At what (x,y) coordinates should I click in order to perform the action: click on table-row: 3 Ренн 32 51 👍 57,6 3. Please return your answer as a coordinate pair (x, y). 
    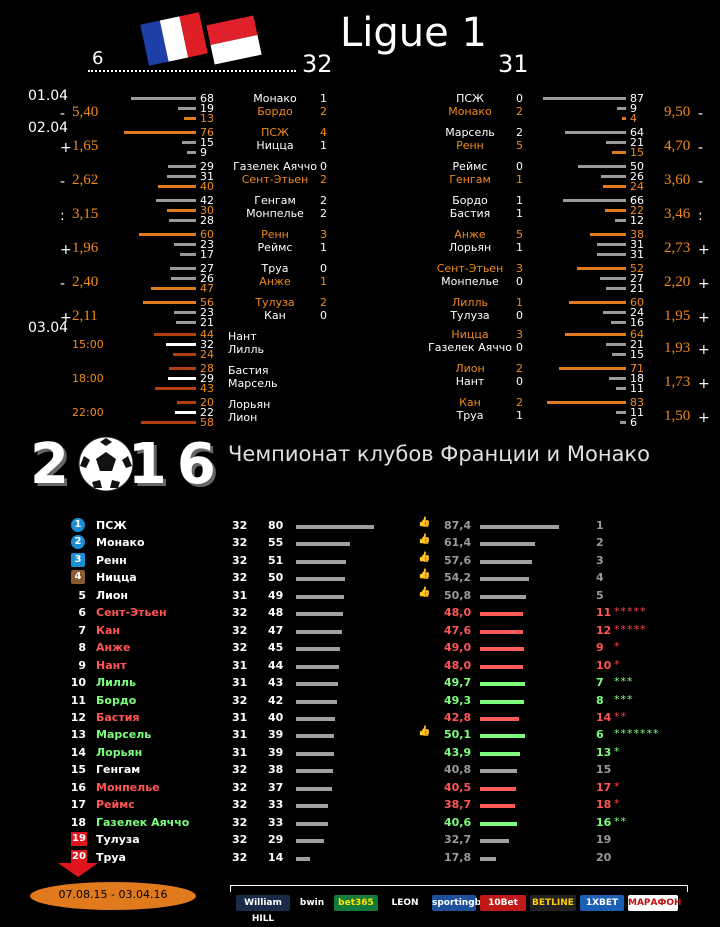
    Looking at the image, I should click on (360, 561).